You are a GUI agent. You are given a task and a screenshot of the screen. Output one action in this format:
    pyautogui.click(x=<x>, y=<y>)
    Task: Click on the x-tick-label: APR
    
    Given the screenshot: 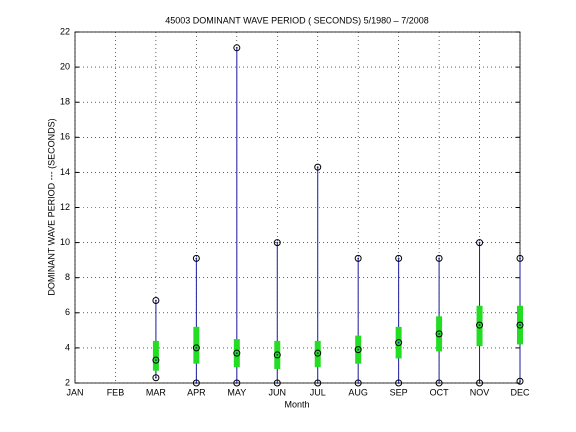 What is the action you would take?
    pyautogui.click(x=196, y=392)
    